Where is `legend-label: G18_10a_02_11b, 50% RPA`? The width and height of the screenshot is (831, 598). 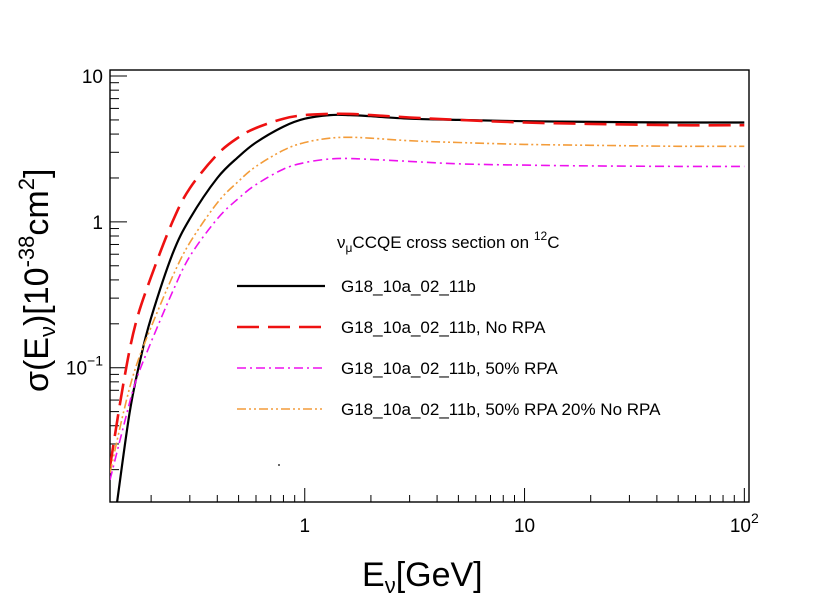 legend-label: G18_10a_02_11b, 50% RPA is located at coordinates (449, 368).